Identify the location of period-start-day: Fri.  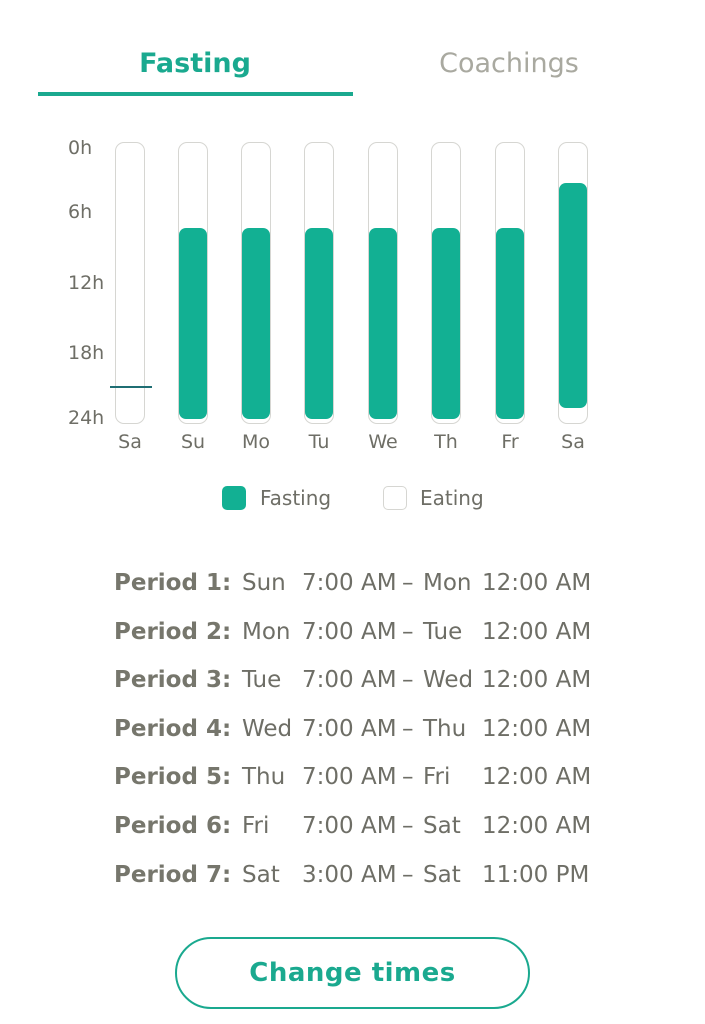
(256, 826).